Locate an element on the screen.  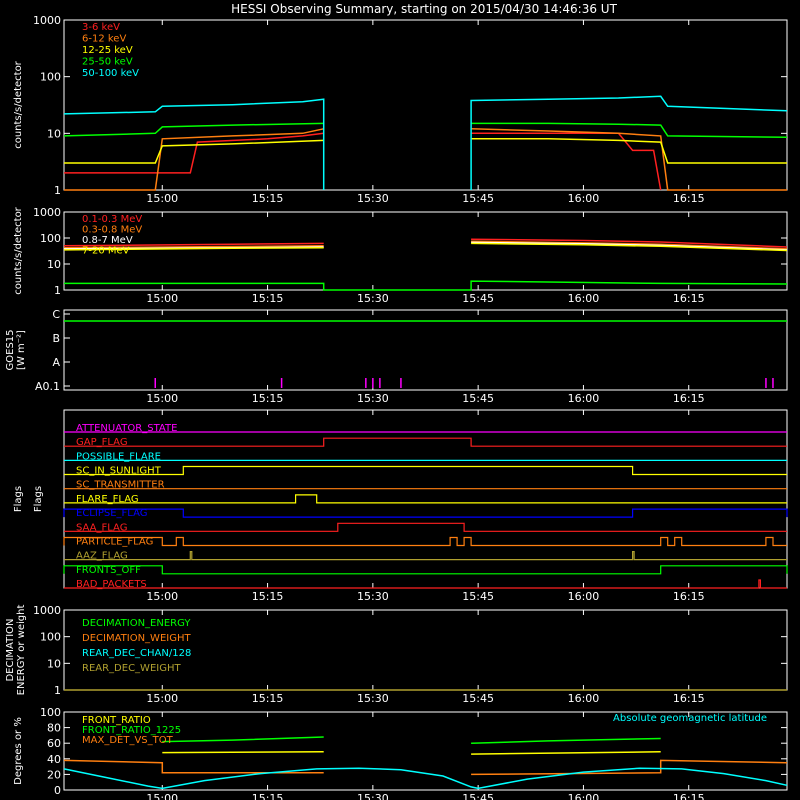
y-axis-label: GOES15 is located at coordinates (10, 349).